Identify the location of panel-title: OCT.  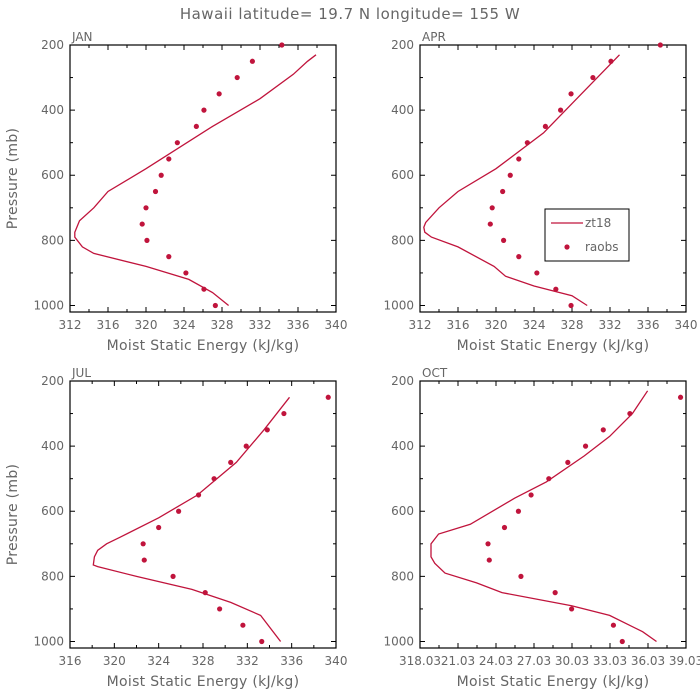
(435, 373).